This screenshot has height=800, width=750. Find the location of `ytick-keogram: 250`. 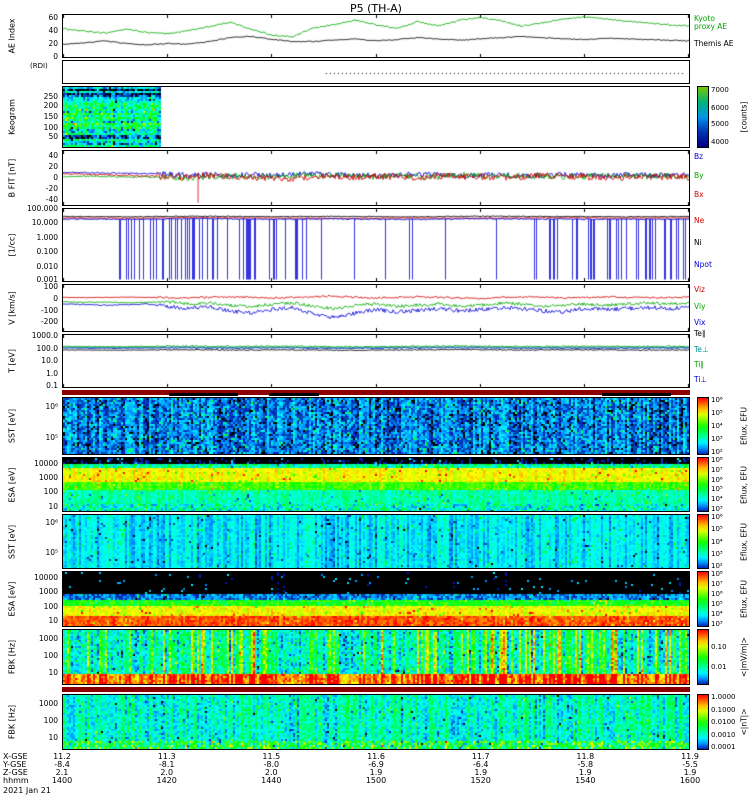

ytick-keogram: 250 is located at coordinates (50, 96).